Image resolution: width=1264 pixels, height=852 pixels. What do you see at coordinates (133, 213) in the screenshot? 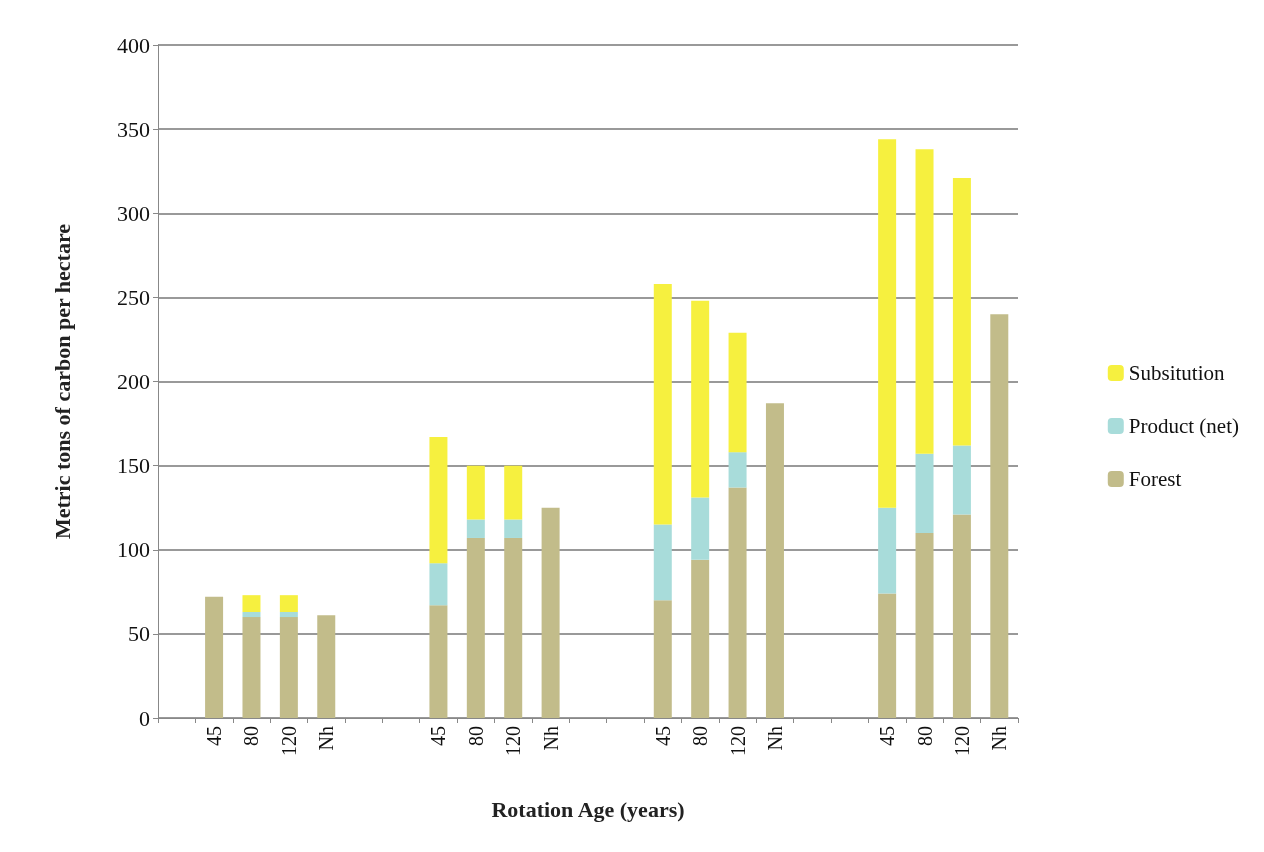
I see `y-tick-label: 300` at bounding box center [133, 213].